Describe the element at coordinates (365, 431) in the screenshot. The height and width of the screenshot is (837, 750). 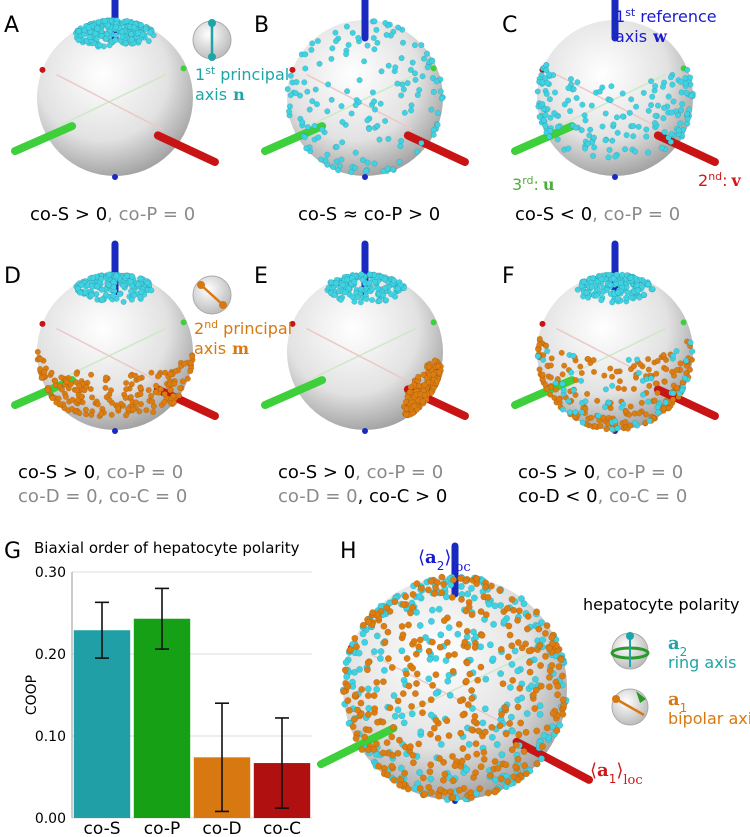
I see `axis-w-bottom` at that location.